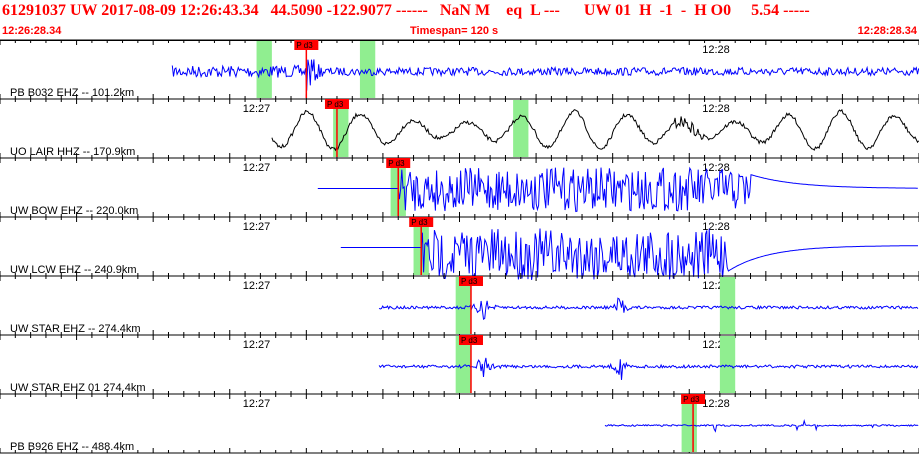 This screenshot has height=460, width=919. Describe the element at coordinates (32, 31) in the screenshot. I see `start-time: 12:26:28.34` at that location.